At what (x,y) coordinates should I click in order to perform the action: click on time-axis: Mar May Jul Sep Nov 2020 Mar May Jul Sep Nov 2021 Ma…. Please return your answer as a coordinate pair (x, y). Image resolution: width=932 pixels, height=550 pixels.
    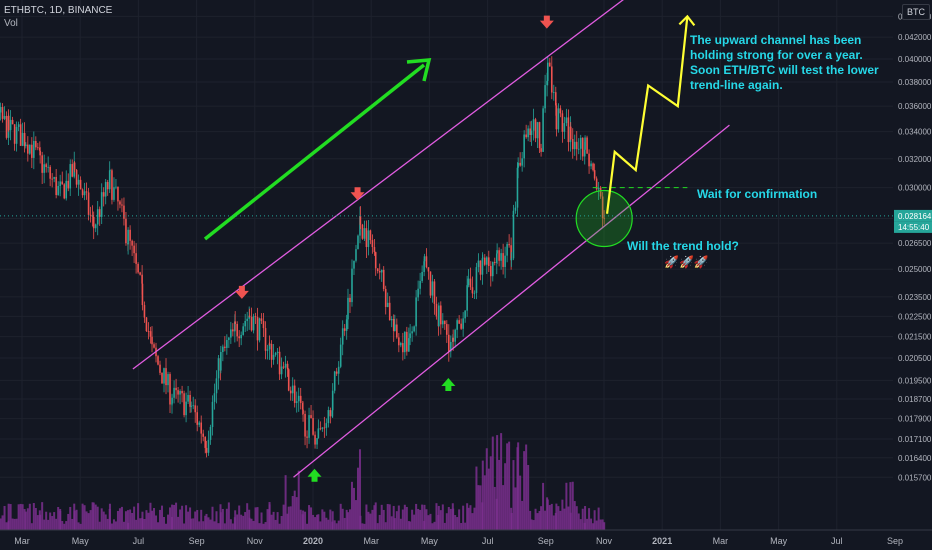
    Looking at the image, I should click on (466, 537).